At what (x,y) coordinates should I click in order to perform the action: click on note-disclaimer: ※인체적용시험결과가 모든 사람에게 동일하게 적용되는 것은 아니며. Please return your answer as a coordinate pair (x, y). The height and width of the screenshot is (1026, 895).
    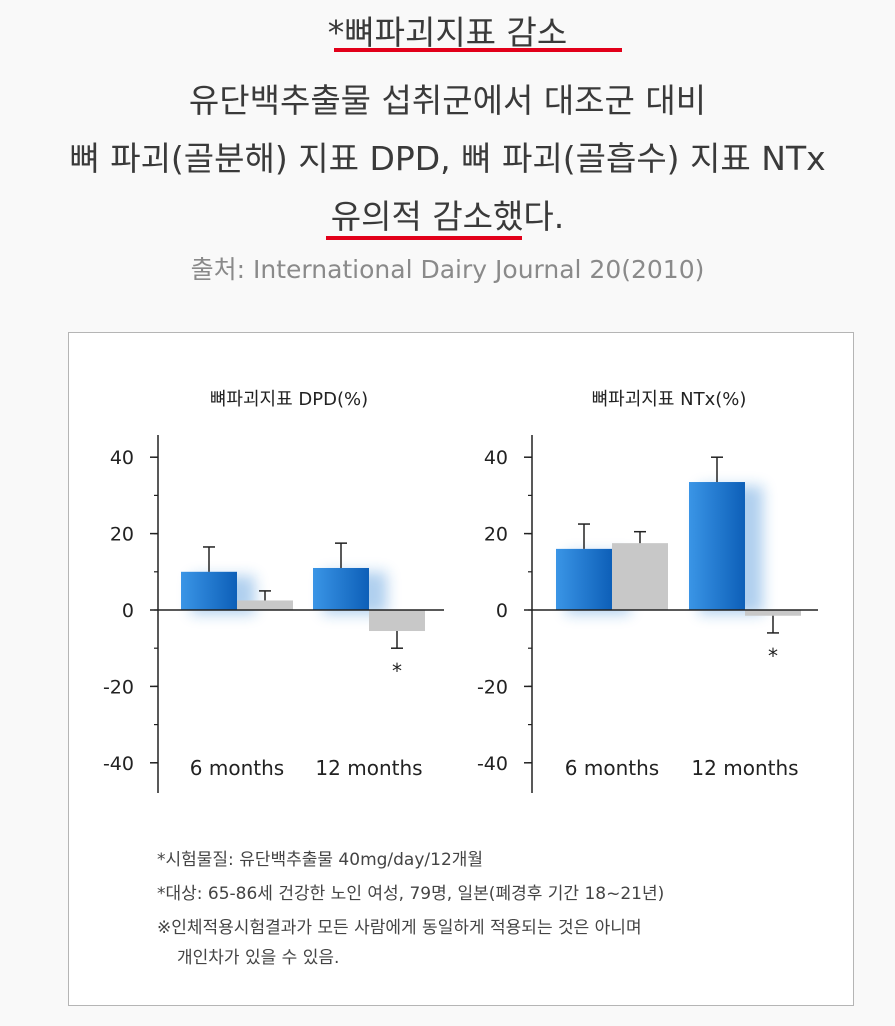
    Looking at the image, I should click on (399, 928).